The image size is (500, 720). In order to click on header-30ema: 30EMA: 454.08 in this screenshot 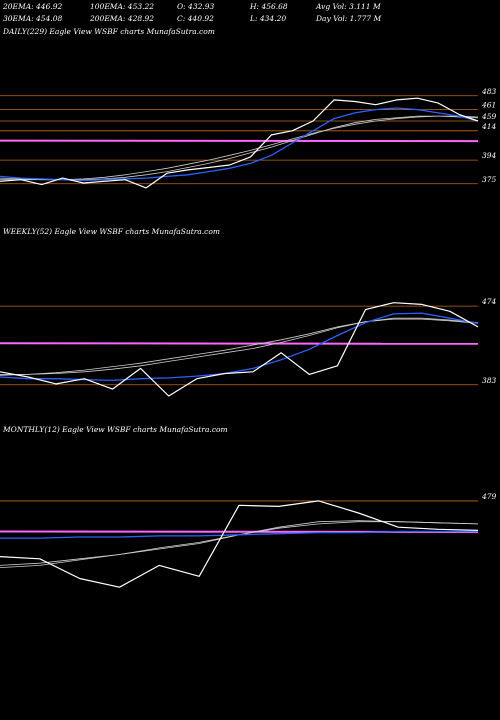, I will do `click(32, 18)`.